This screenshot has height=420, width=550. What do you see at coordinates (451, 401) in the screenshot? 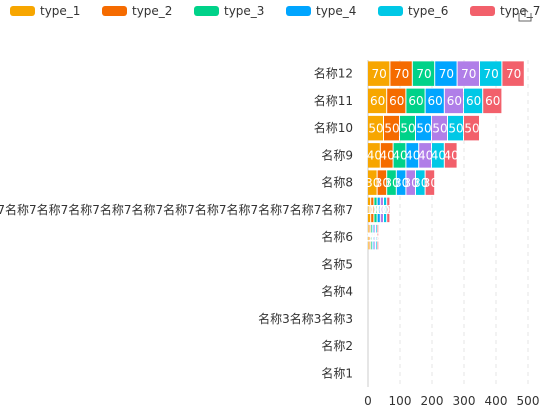
I see `x-axis-tick-labels: 0 100 200 300 400 500` at bounding box center [451, 401].